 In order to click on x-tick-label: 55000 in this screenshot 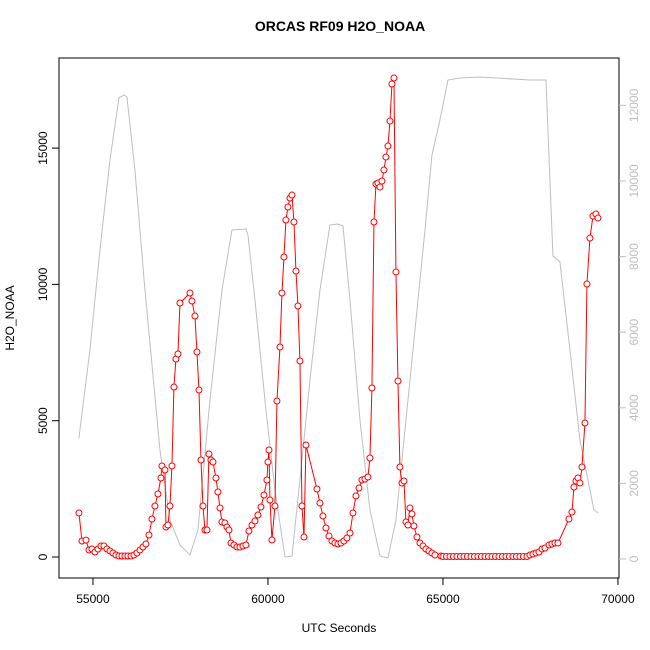, I will do `click(93, 599)`.